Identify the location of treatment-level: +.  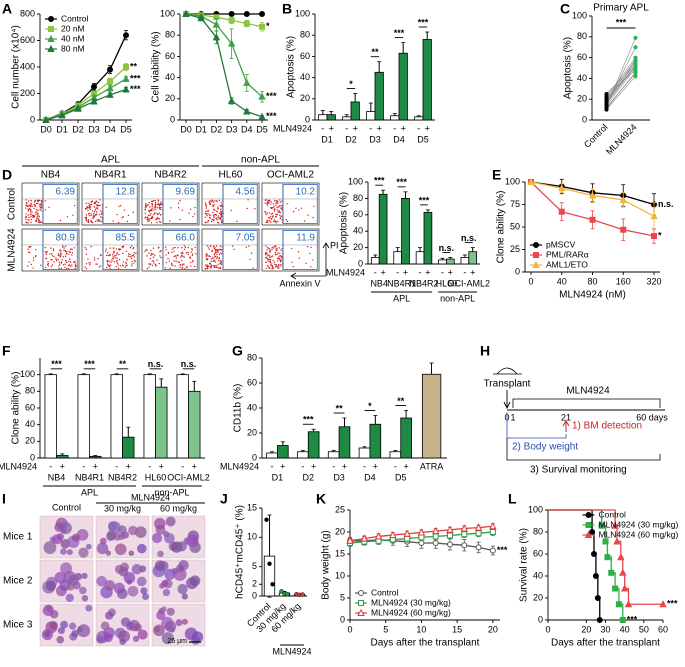
(331, 128).